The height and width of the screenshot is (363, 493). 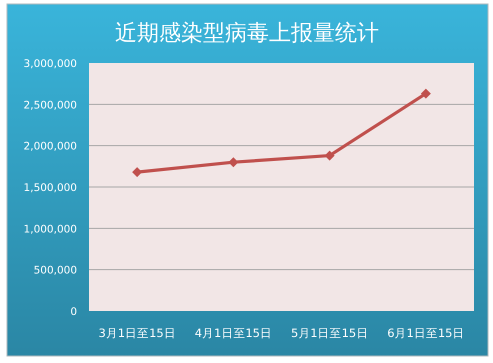 What do you see at coordinates (50, 146) in the screenshot?
I see `y-tick-label: 2,000,000` at bounding box center [50, 146].